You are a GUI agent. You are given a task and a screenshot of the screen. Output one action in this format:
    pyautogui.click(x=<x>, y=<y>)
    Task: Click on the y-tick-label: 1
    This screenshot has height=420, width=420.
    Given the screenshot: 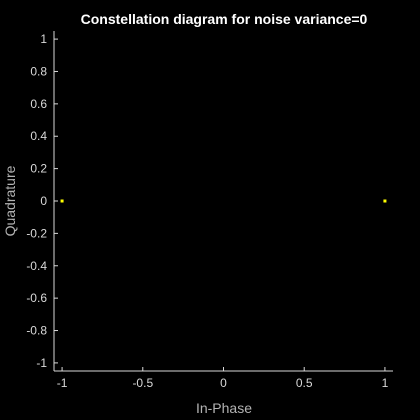 What is the action you would take?
    pyautogui.click(x=43, y=39)
    